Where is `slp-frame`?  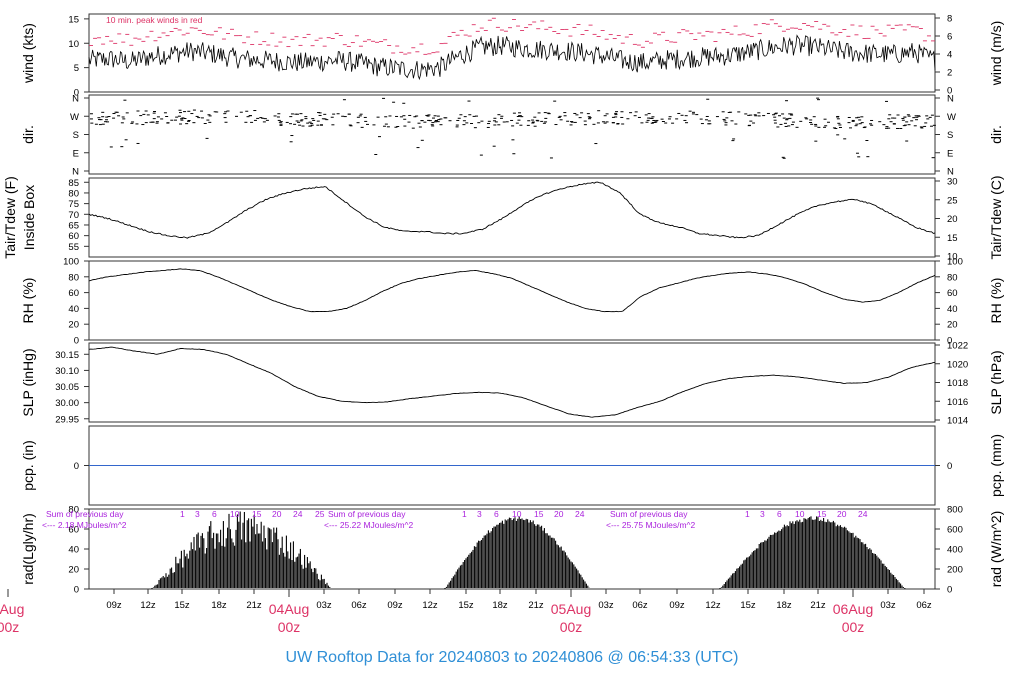 slp-frame is located at coordinates (512, 382).